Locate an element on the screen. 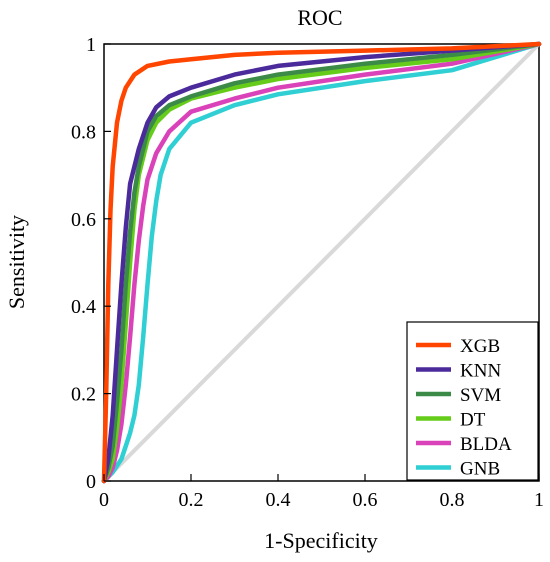 The height and width of the screenshot is (562, 550). x-tick-label: 0.2 is located at coordinates (191, 500).